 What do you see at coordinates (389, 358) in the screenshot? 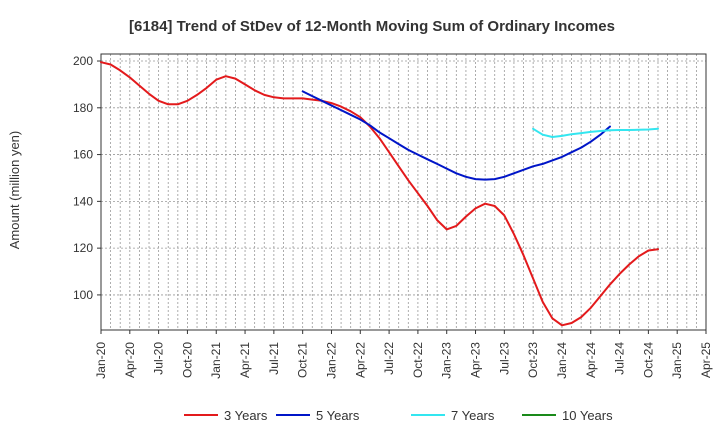
I see `x-tick-label: Jul-22` at bounding box center [389, 358].